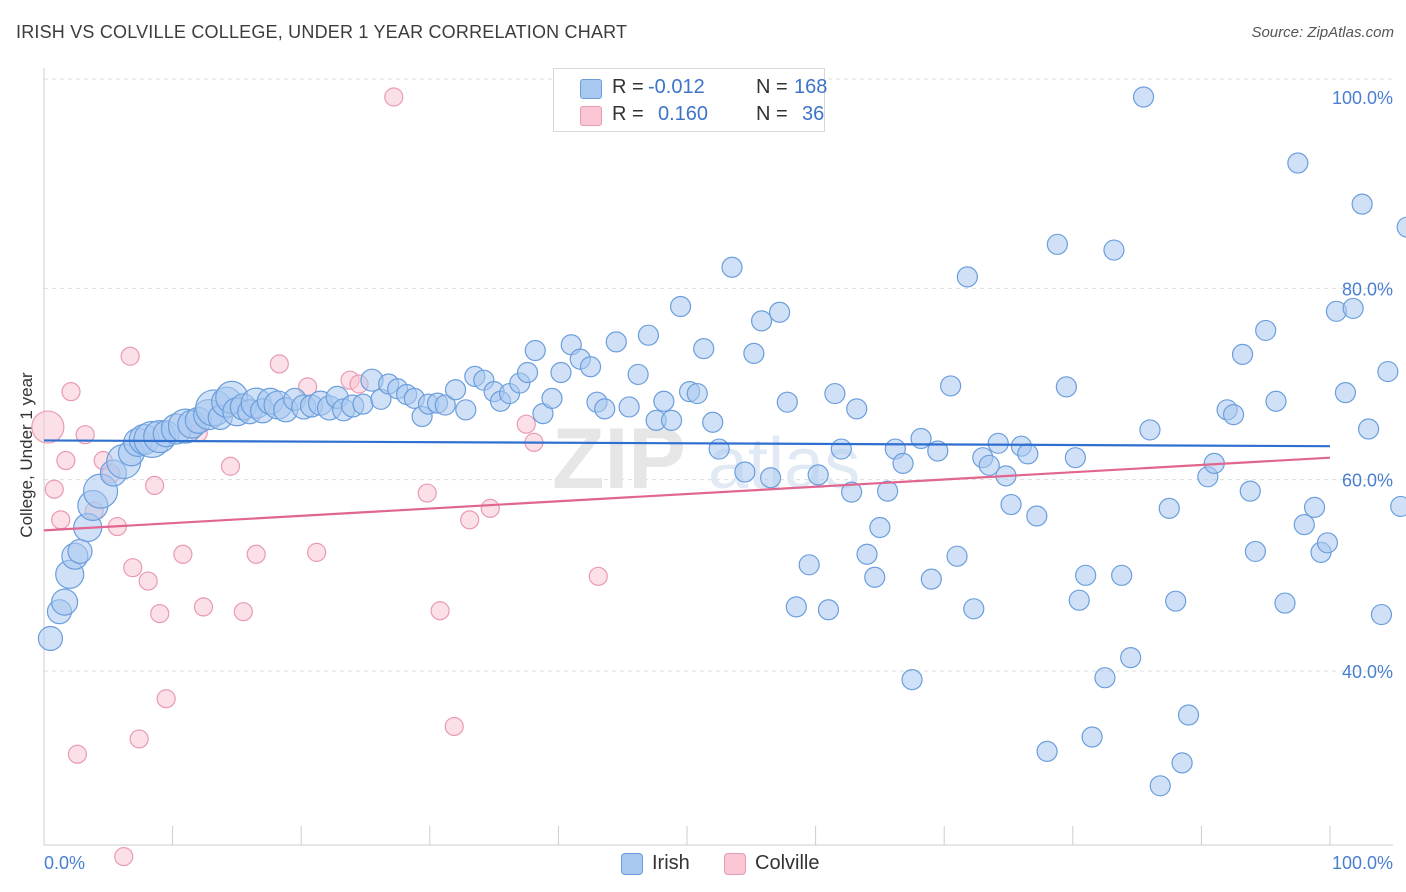 The height and width of the screenshot is (892, 1406). Describe the element at coordinates (591, 116) in the screenshot. I see `colville-swatch` at that location.